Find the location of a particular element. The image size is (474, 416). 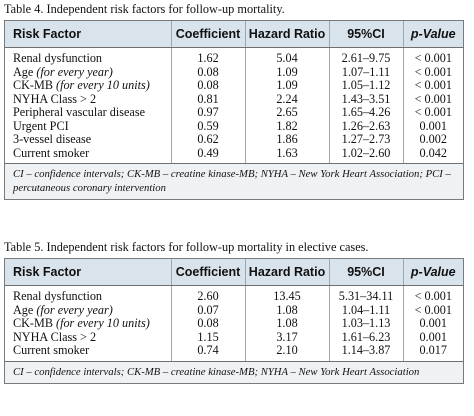

risk-factor-qualifier: (for every 10 units) is located at coordinates (103, 85).